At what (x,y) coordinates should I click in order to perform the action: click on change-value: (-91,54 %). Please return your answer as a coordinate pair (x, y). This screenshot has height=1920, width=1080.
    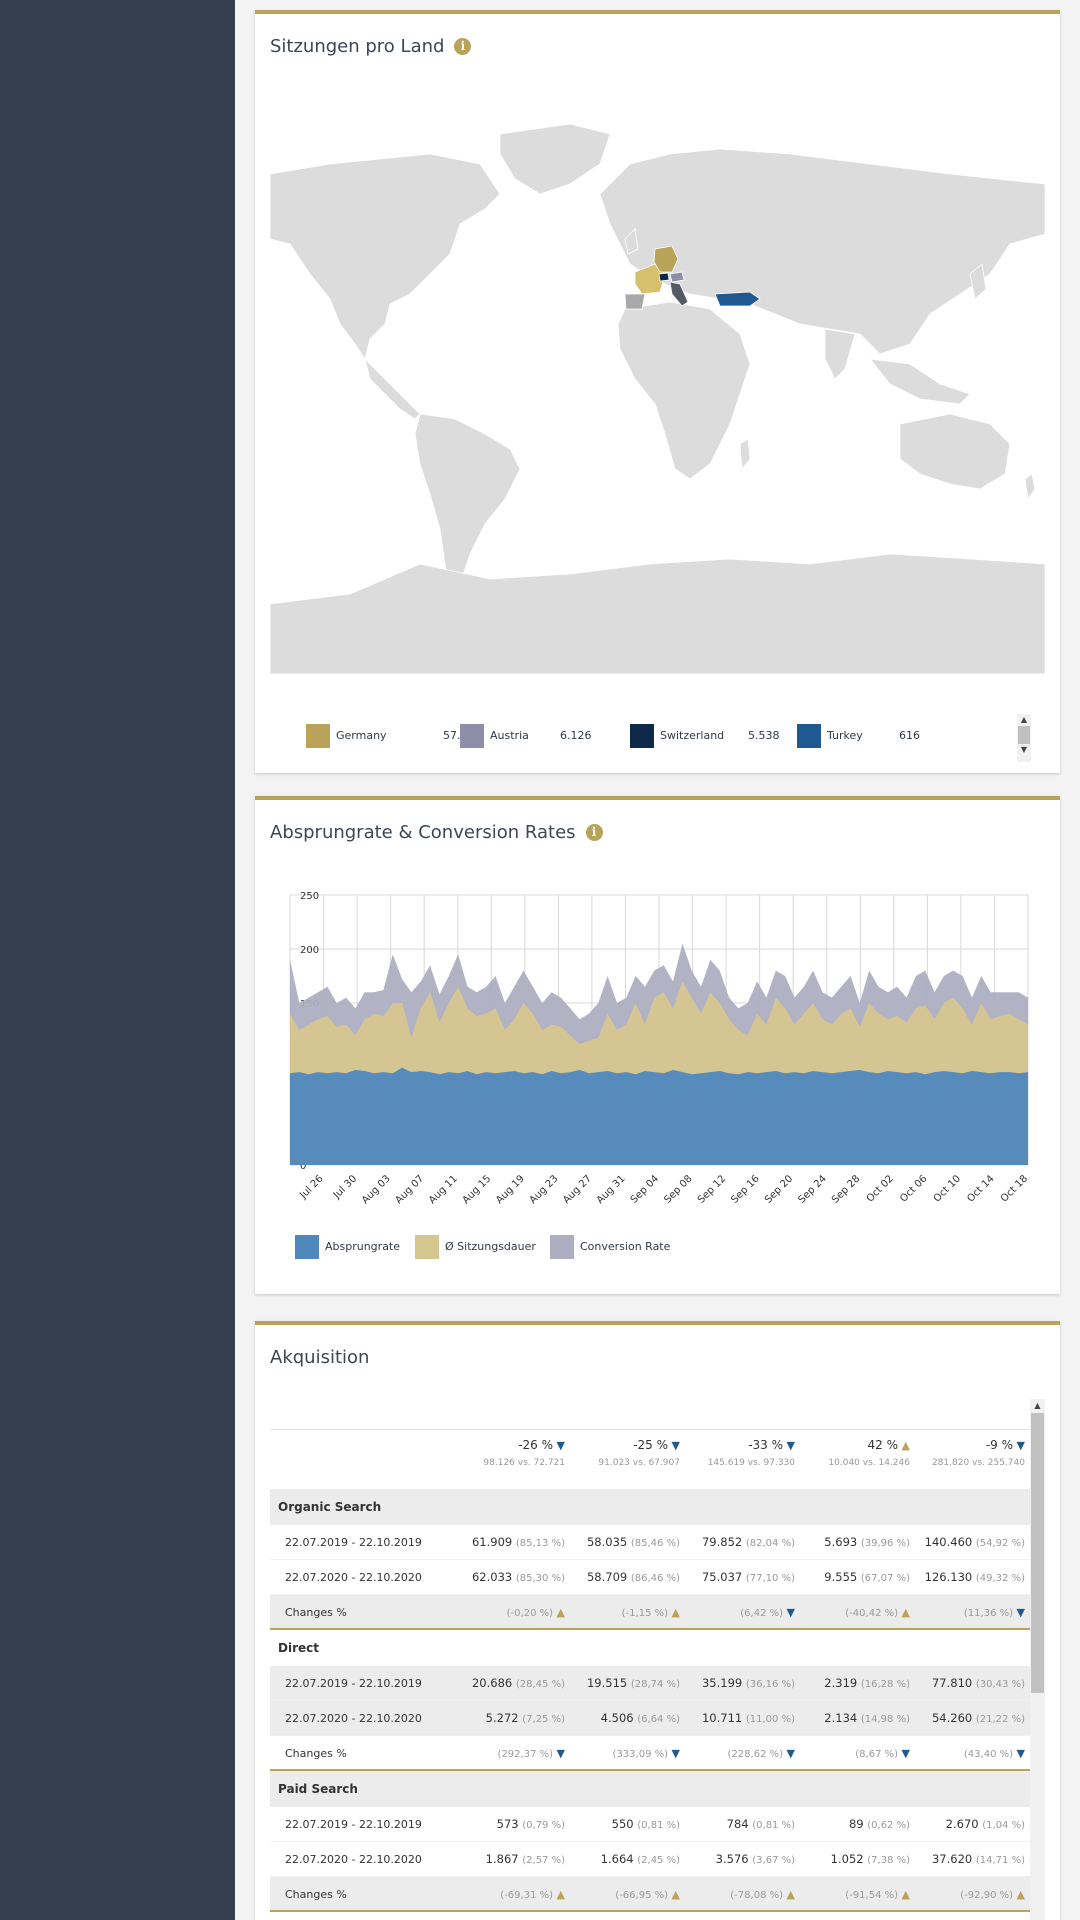
    Looking at the image, I should click on (872, 1895).